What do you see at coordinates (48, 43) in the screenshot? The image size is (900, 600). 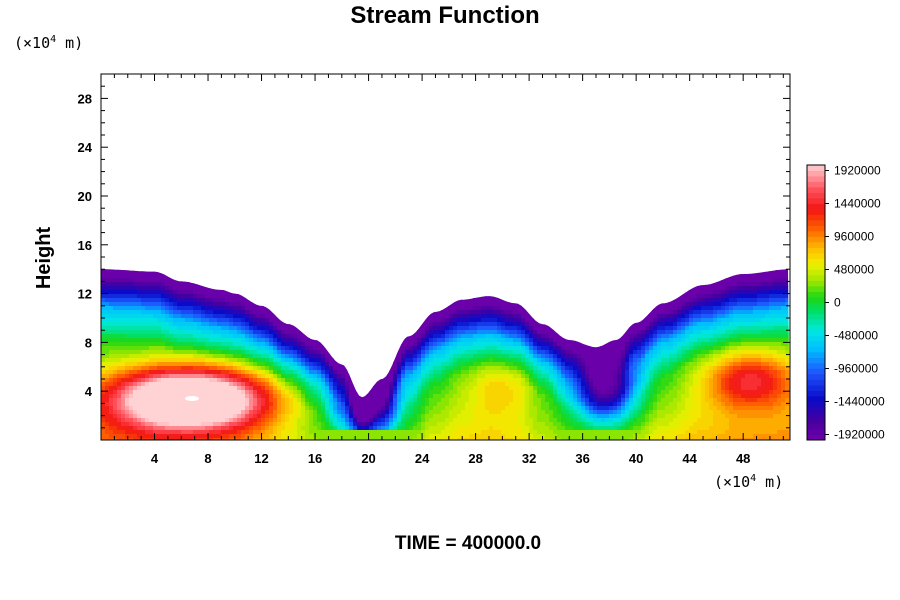 I see `y-unit-label: (×104 m)` at bounding box center [48, 43].